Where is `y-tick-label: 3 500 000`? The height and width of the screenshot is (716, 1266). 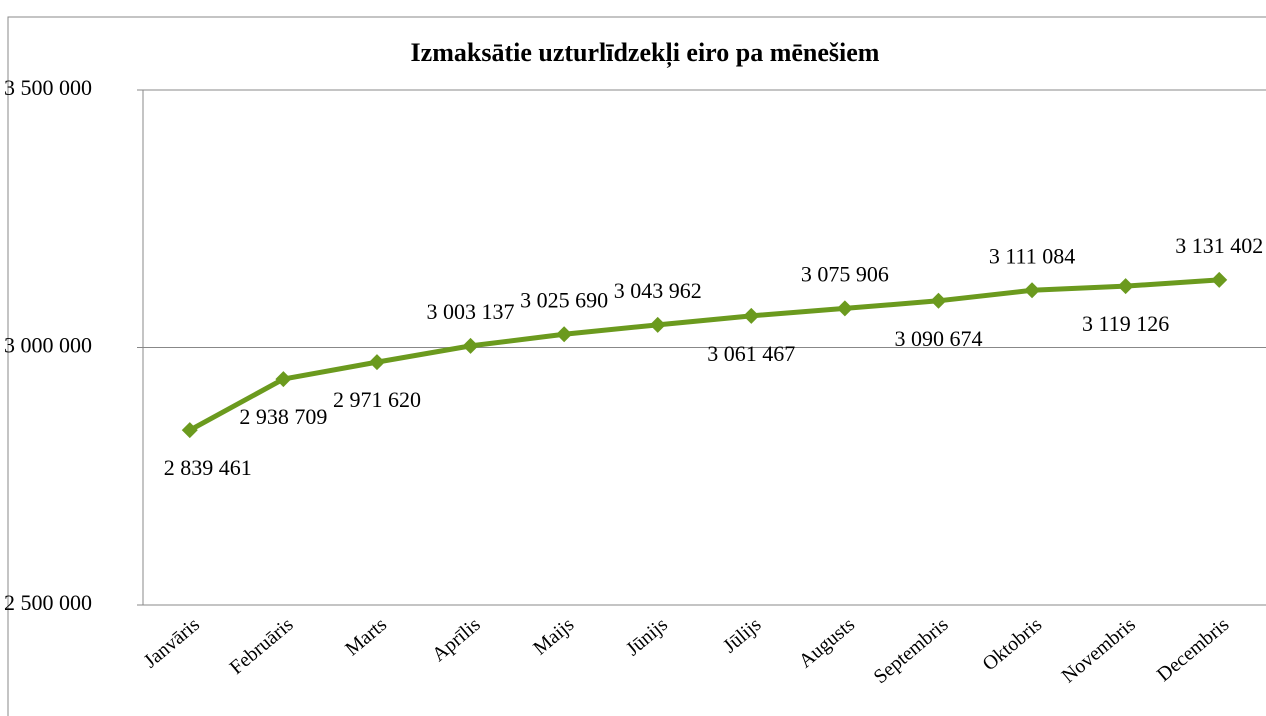
y-tick-label: 3 500 000 is located at coordinates (48, 87).